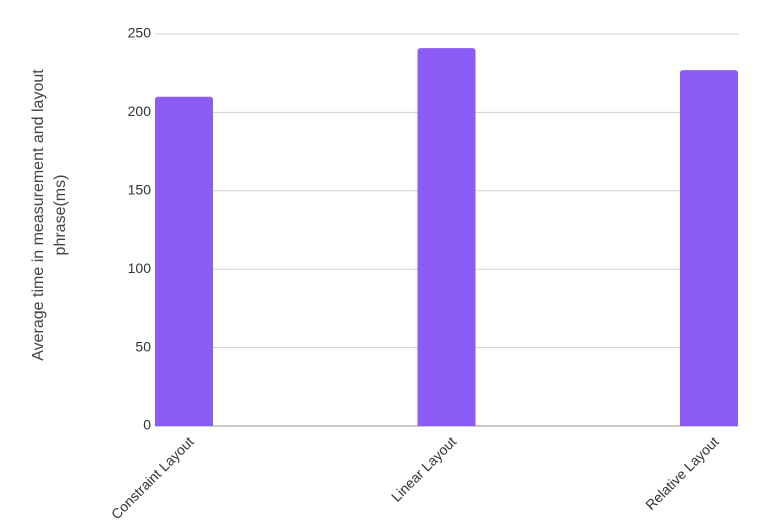 The width and height of the screenshot is (770, 529). What do you see at coordinates (140, 111) in the screenshot?
I see `y-tick-label: 200` at bounding box center [140, 111].